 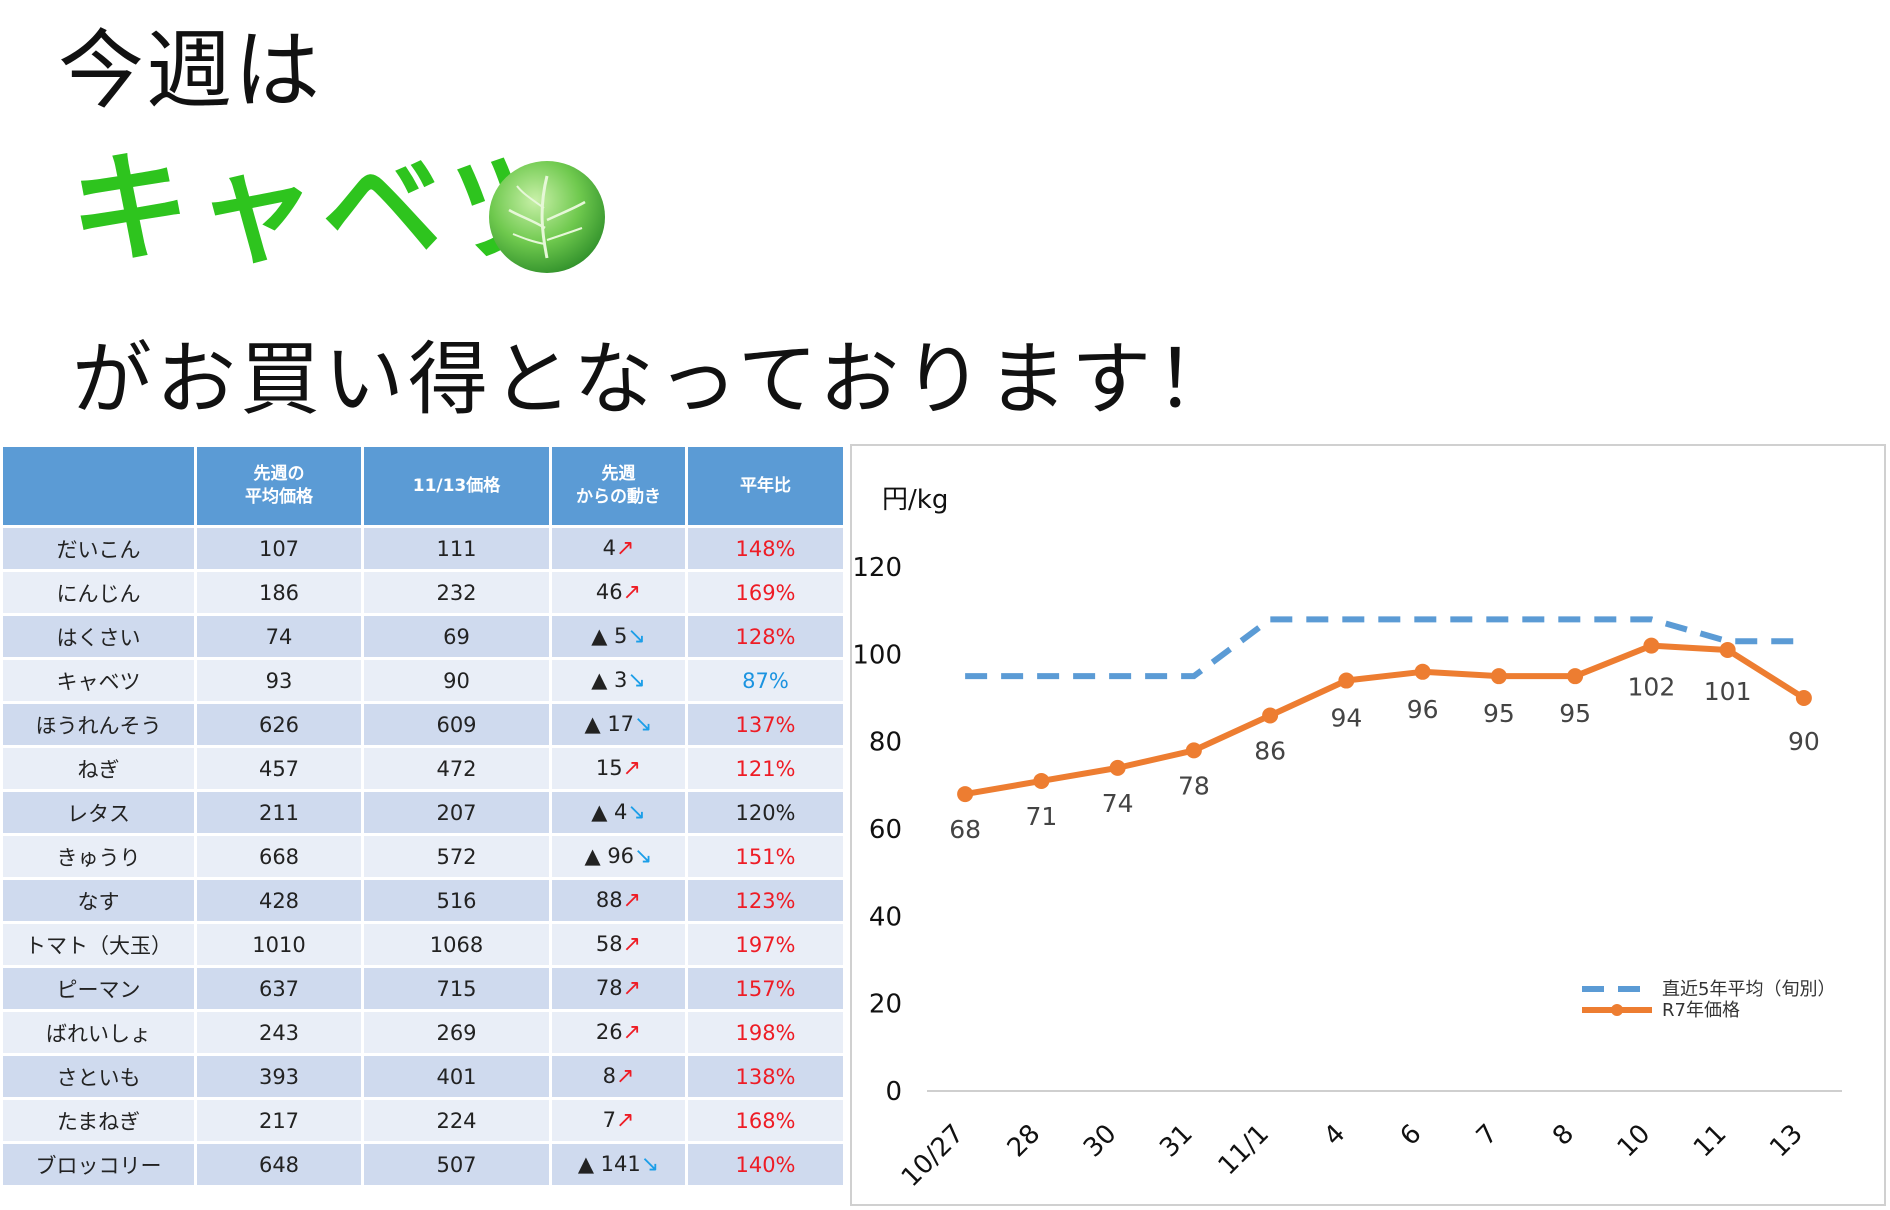 I want to click on price-change: 4↗, so click(x=618, y=548).